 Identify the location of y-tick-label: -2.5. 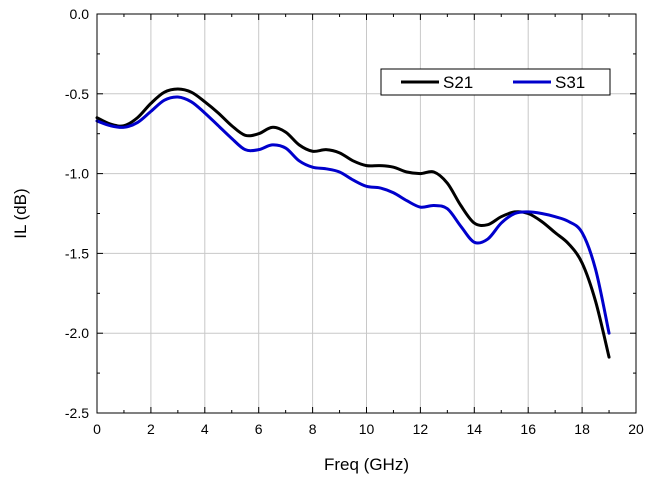
(77, 413).